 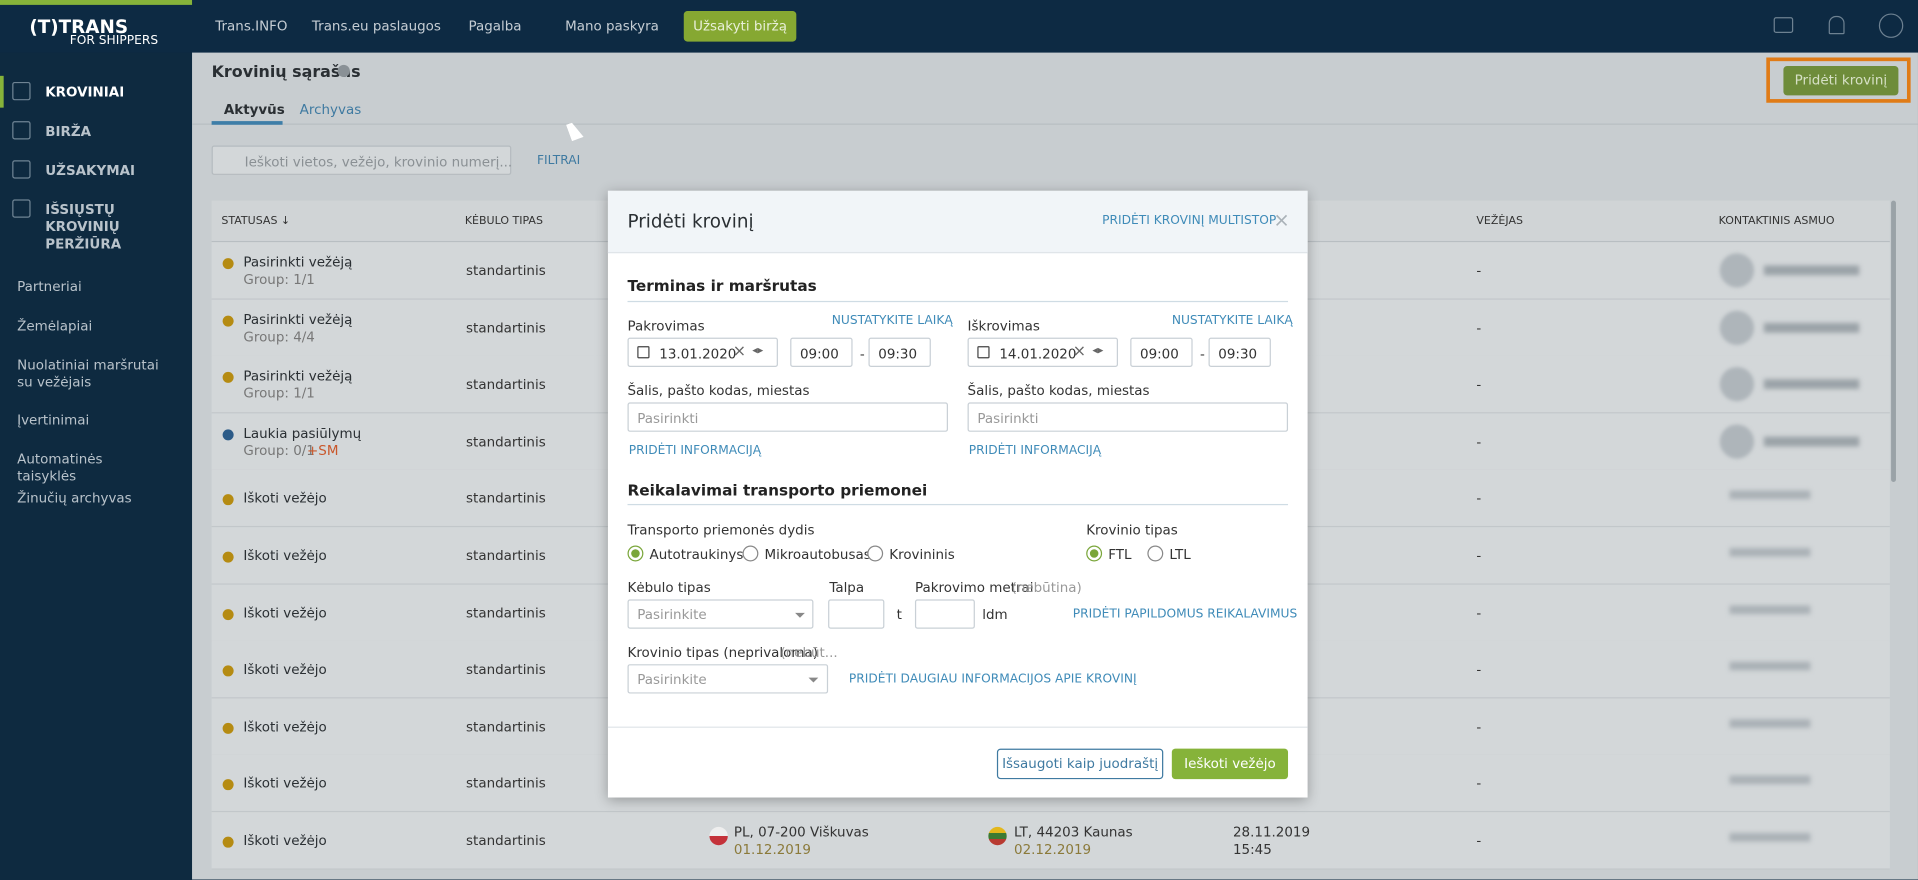 What do you see at coordinates (85, 92) in the screenshot?
I see `sidebar-item: KROVINIAI` at bounding box center [85, 92].